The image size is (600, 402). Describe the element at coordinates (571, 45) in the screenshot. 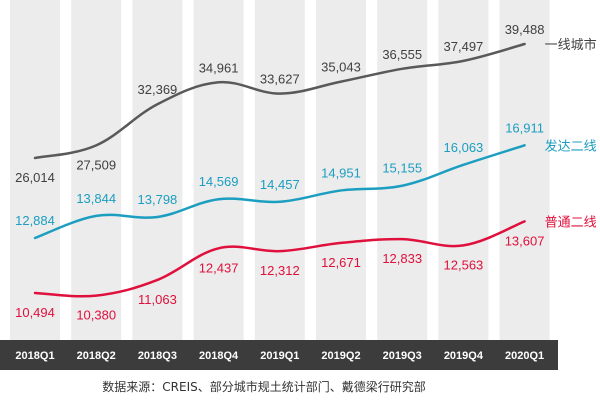

I see `series-name-label: 一线城市` at that location.